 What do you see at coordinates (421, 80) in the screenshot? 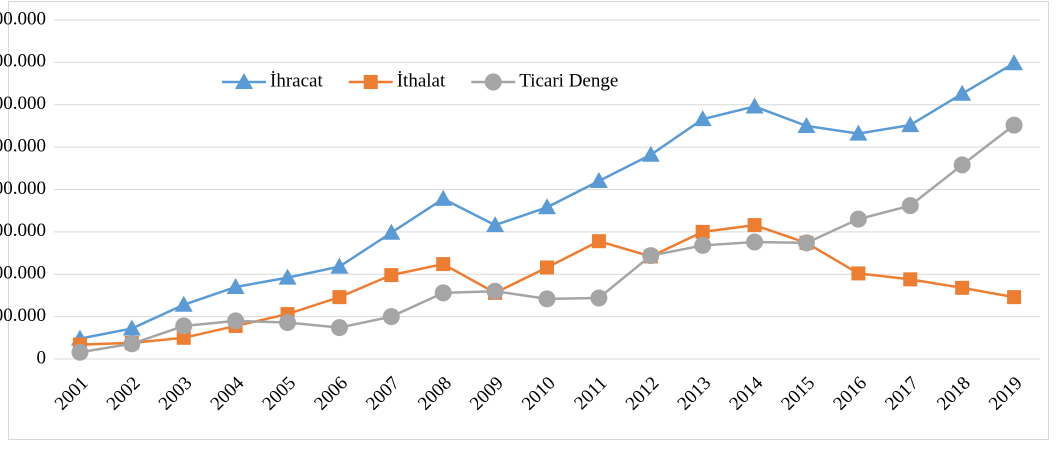
I see `legend-label: İthalat` at bounding box center [421, 80].